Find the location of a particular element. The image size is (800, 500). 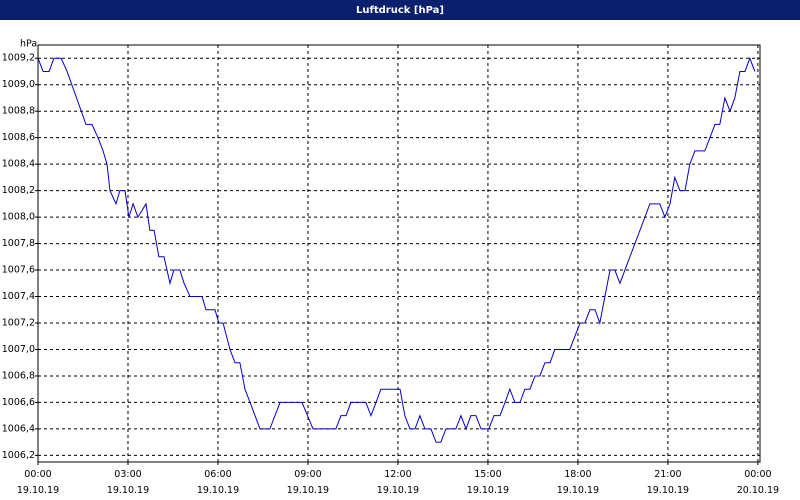

y-tick-label: 1006,8 is located at coordinates (18, 375).